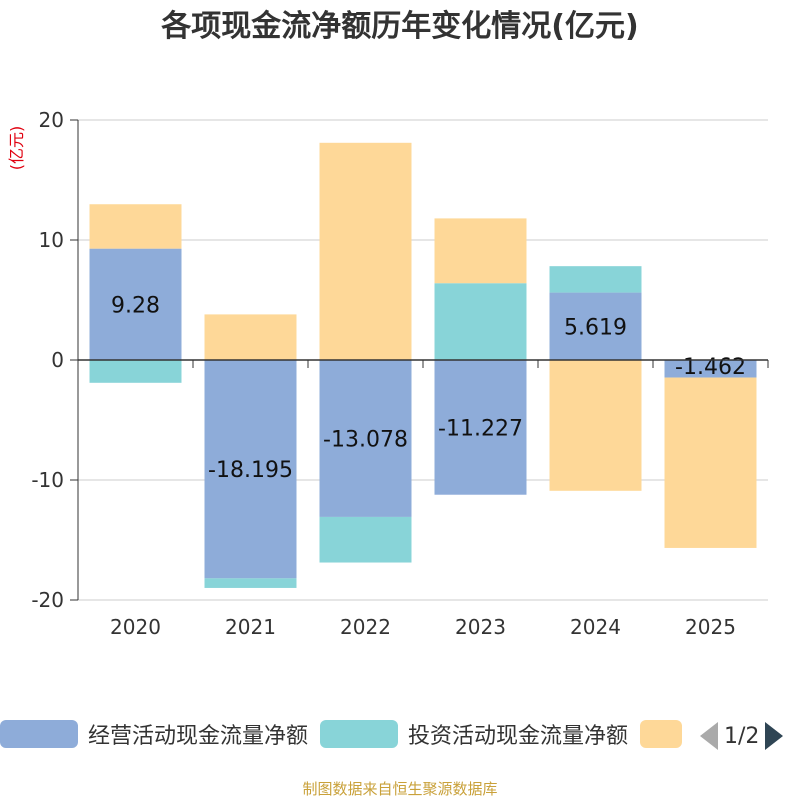 The image size is (800, 800). I want to click on legend-item-operating: 经营活动现金流量净额, so click(154, 734).